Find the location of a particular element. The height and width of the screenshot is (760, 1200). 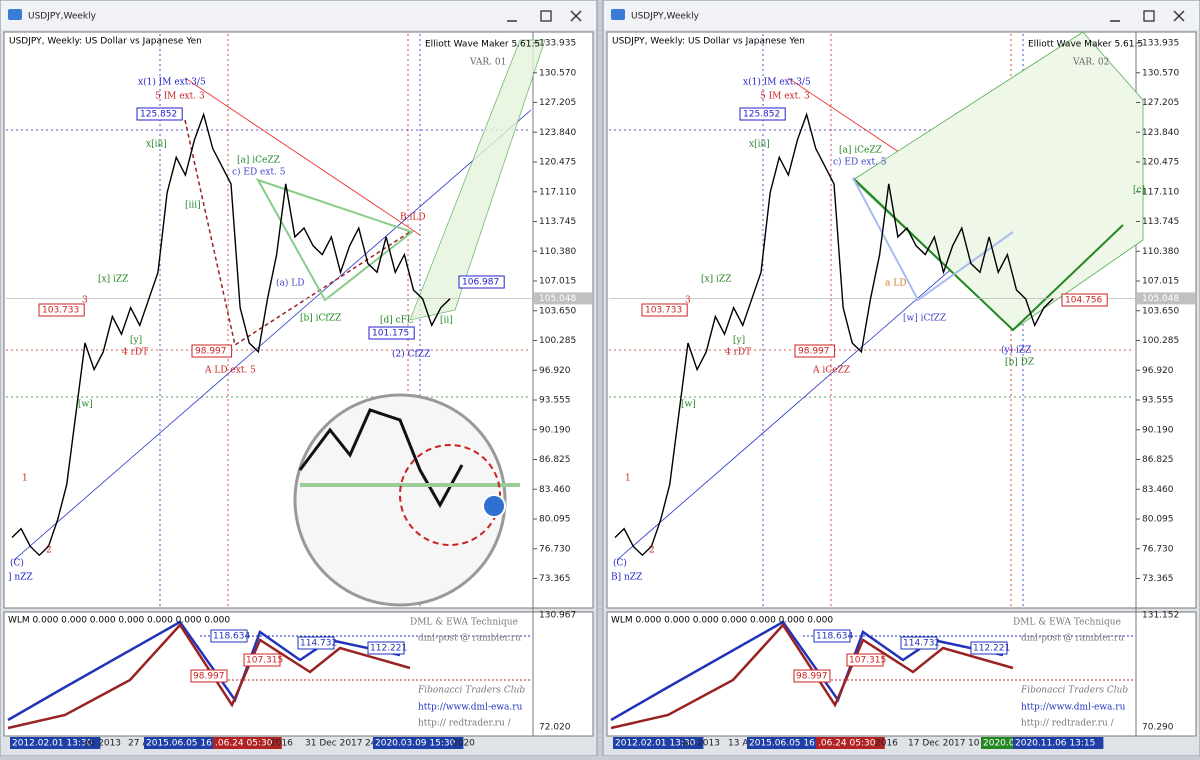

time-label: 2020.11.06 13:15 is located at coordinates (1055, 744).